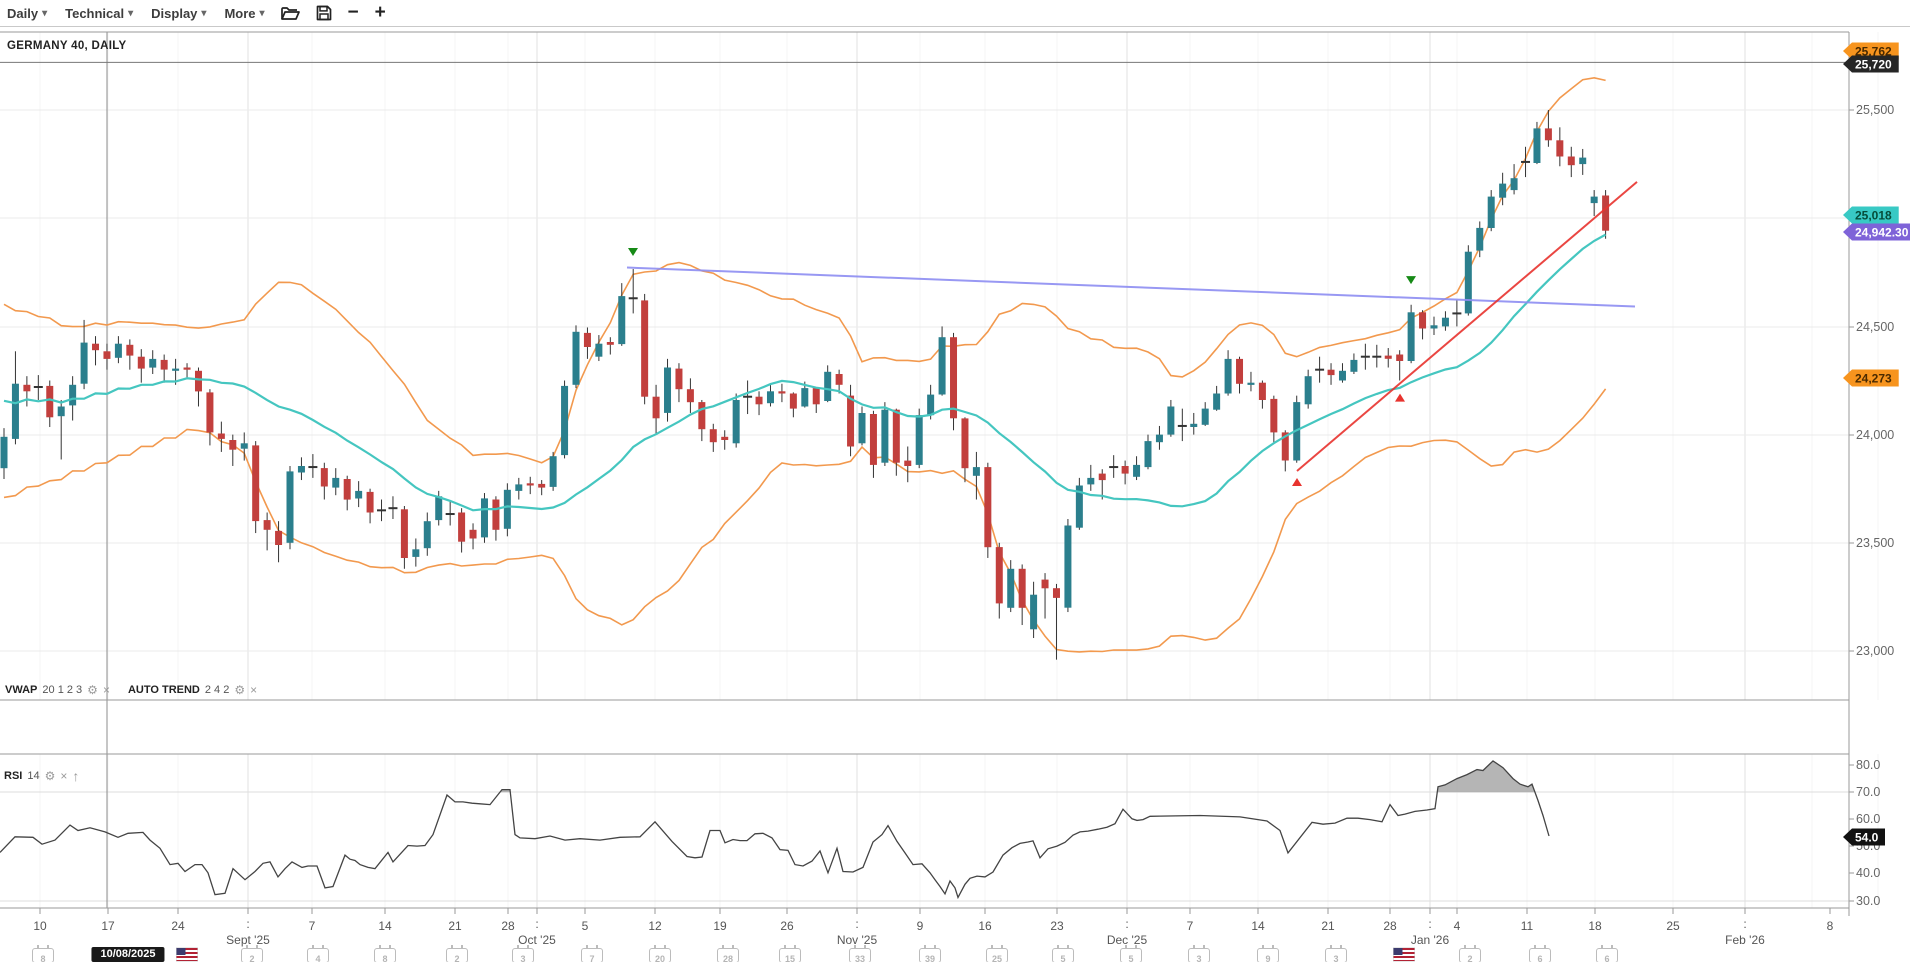  What do you see at coordinates (67, 46) in the screenshot?
I see `symbol-label: GERMANY 40, DAILY` at bounding box center [67, 46].